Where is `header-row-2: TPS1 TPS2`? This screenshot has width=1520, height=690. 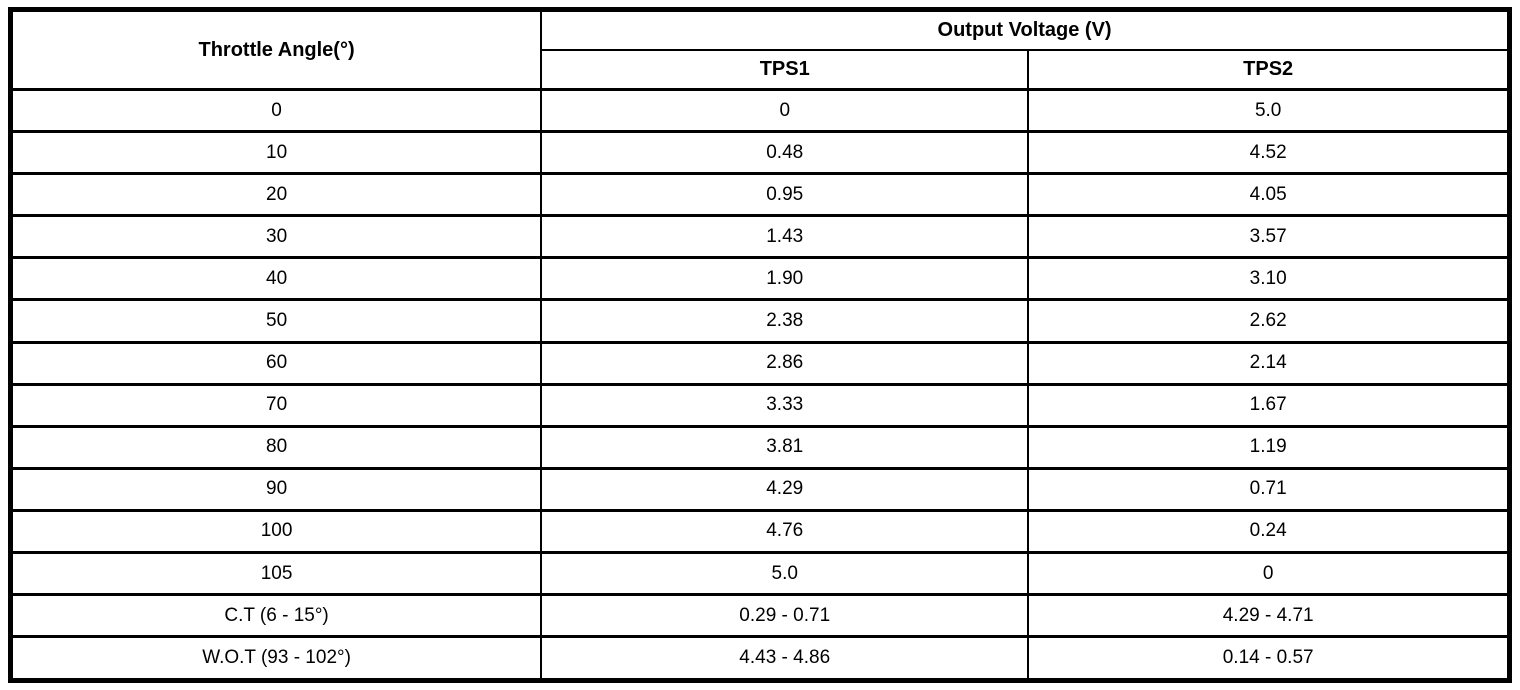
header-row-2: TPS1 TPS2 is located at coordinates (761, 69).